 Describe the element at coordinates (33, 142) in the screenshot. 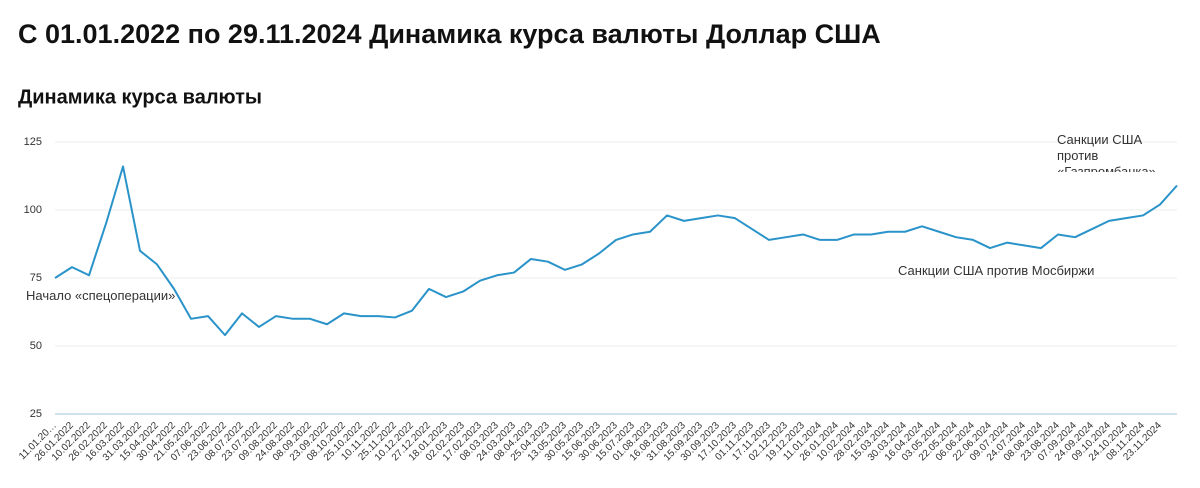

I see `y-tick-label: 125` at that location.